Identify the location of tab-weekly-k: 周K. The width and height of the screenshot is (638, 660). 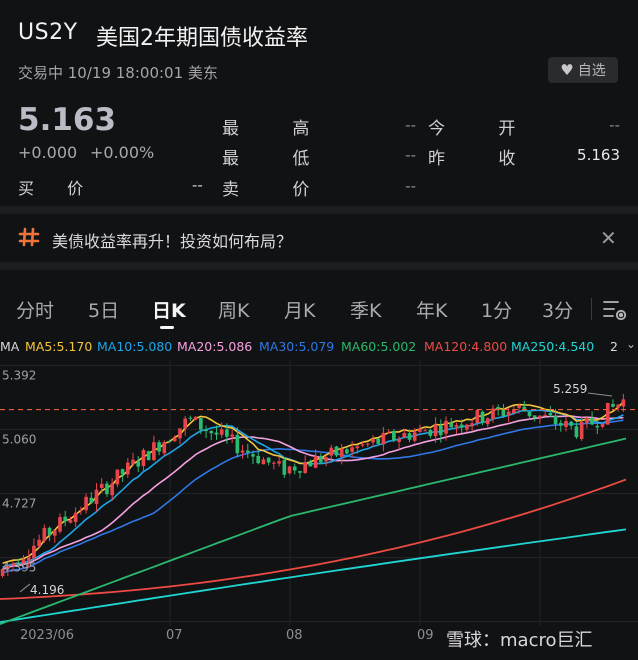
(234, 311).